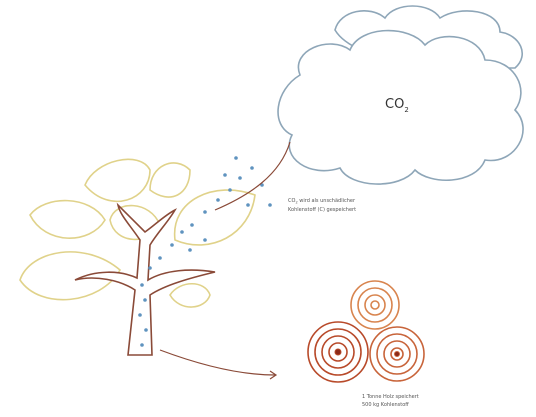 The height and width of the screenshot is (417, 536). I want to click on wood-arrow, so click(218, 364).